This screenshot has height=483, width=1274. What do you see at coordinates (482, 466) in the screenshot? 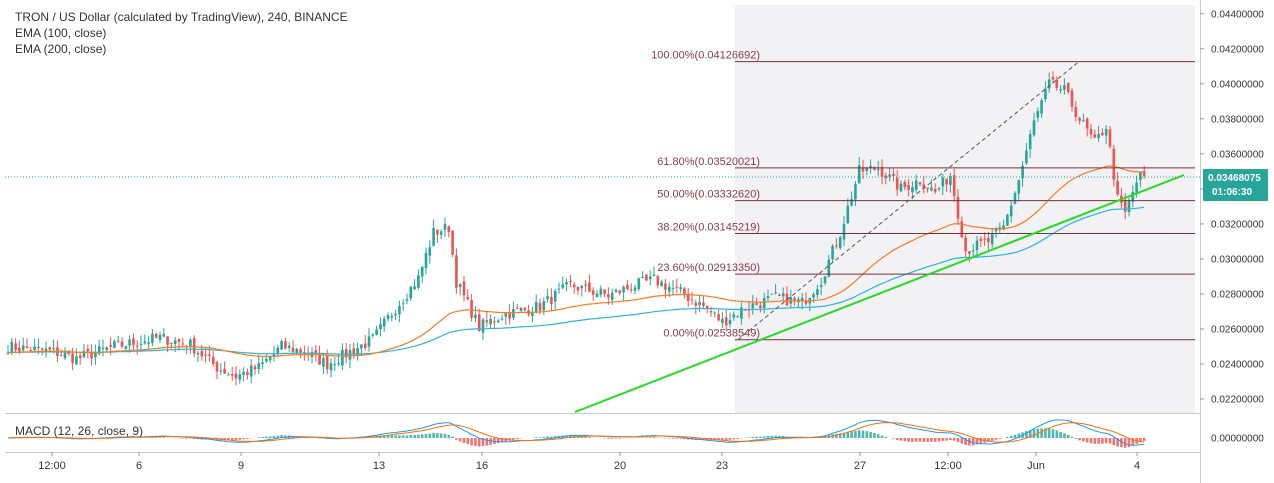
I see `x-tick-label: 16` at bounding box center [482, 466].